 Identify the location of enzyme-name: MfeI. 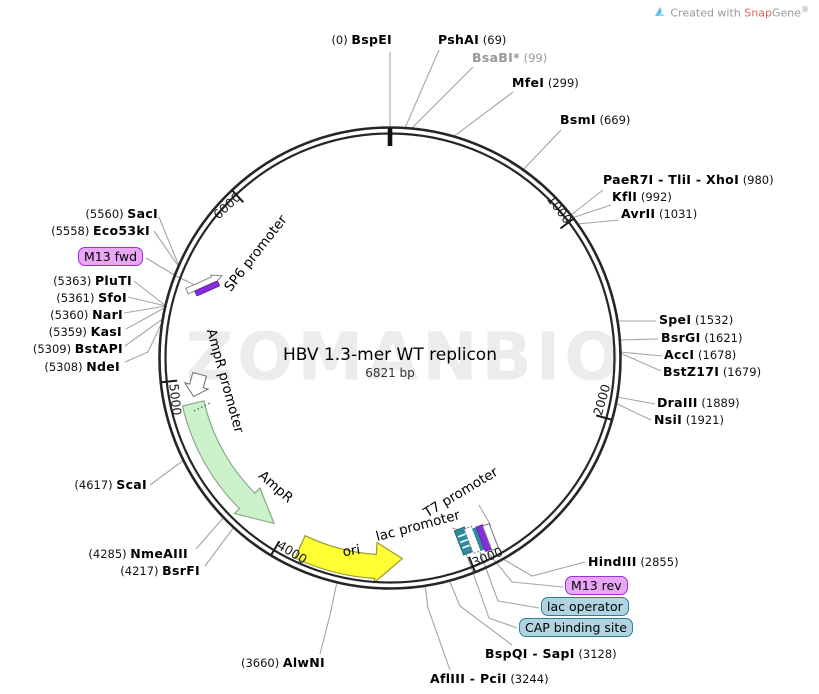
(528, 82).